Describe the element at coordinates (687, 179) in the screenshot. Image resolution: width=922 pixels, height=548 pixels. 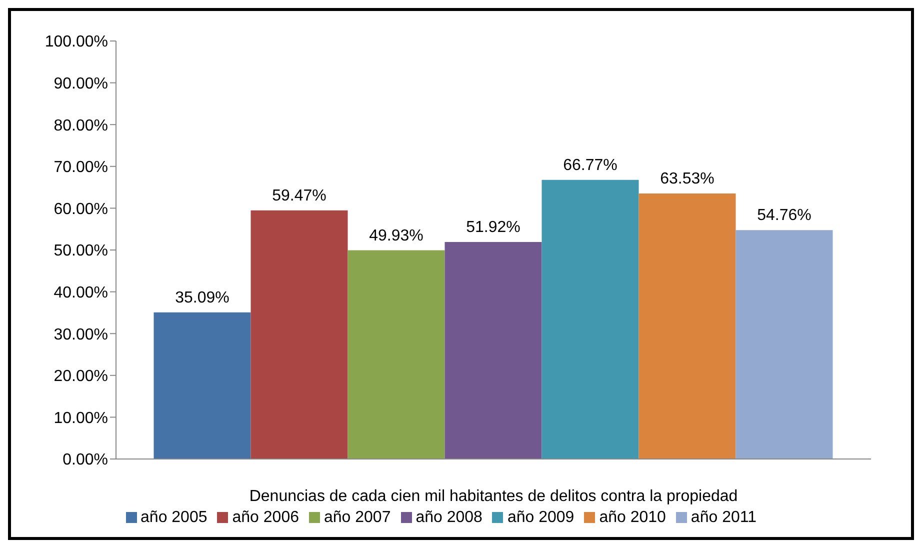
I see `data-label: 63.53%` at that location.